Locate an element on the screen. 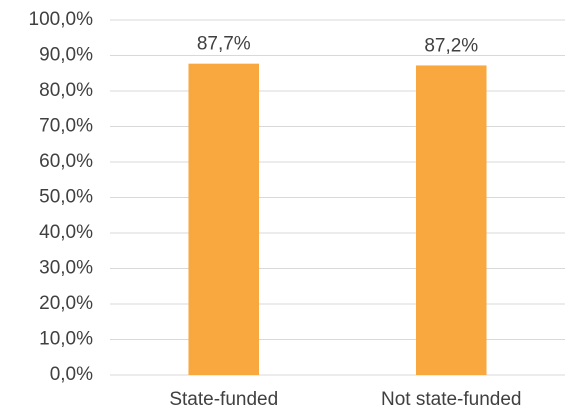  y-tick-label: 10,0% is located at coordinates (66, 339).